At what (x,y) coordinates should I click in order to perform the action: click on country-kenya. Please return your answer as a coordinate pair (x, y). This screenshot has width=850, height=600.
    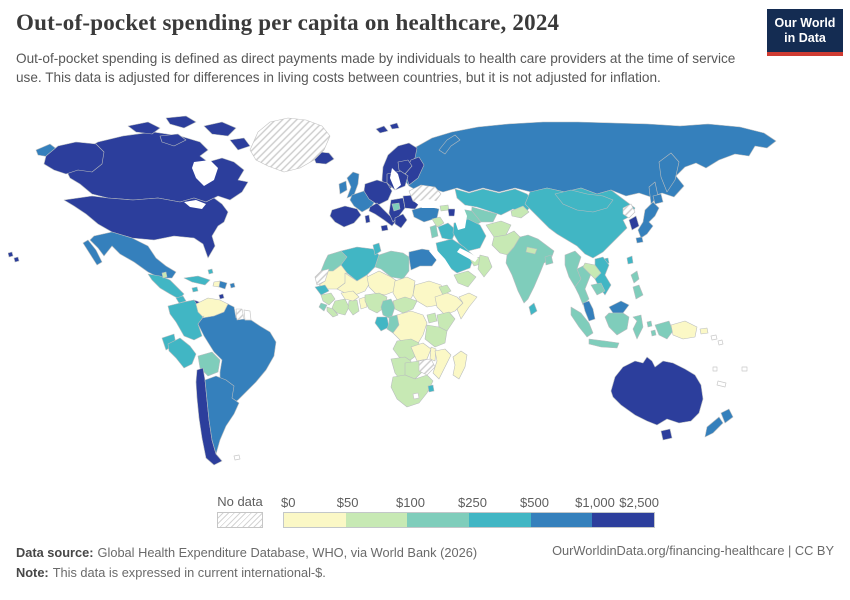
    Looking at the image, I should click on (446, 321).